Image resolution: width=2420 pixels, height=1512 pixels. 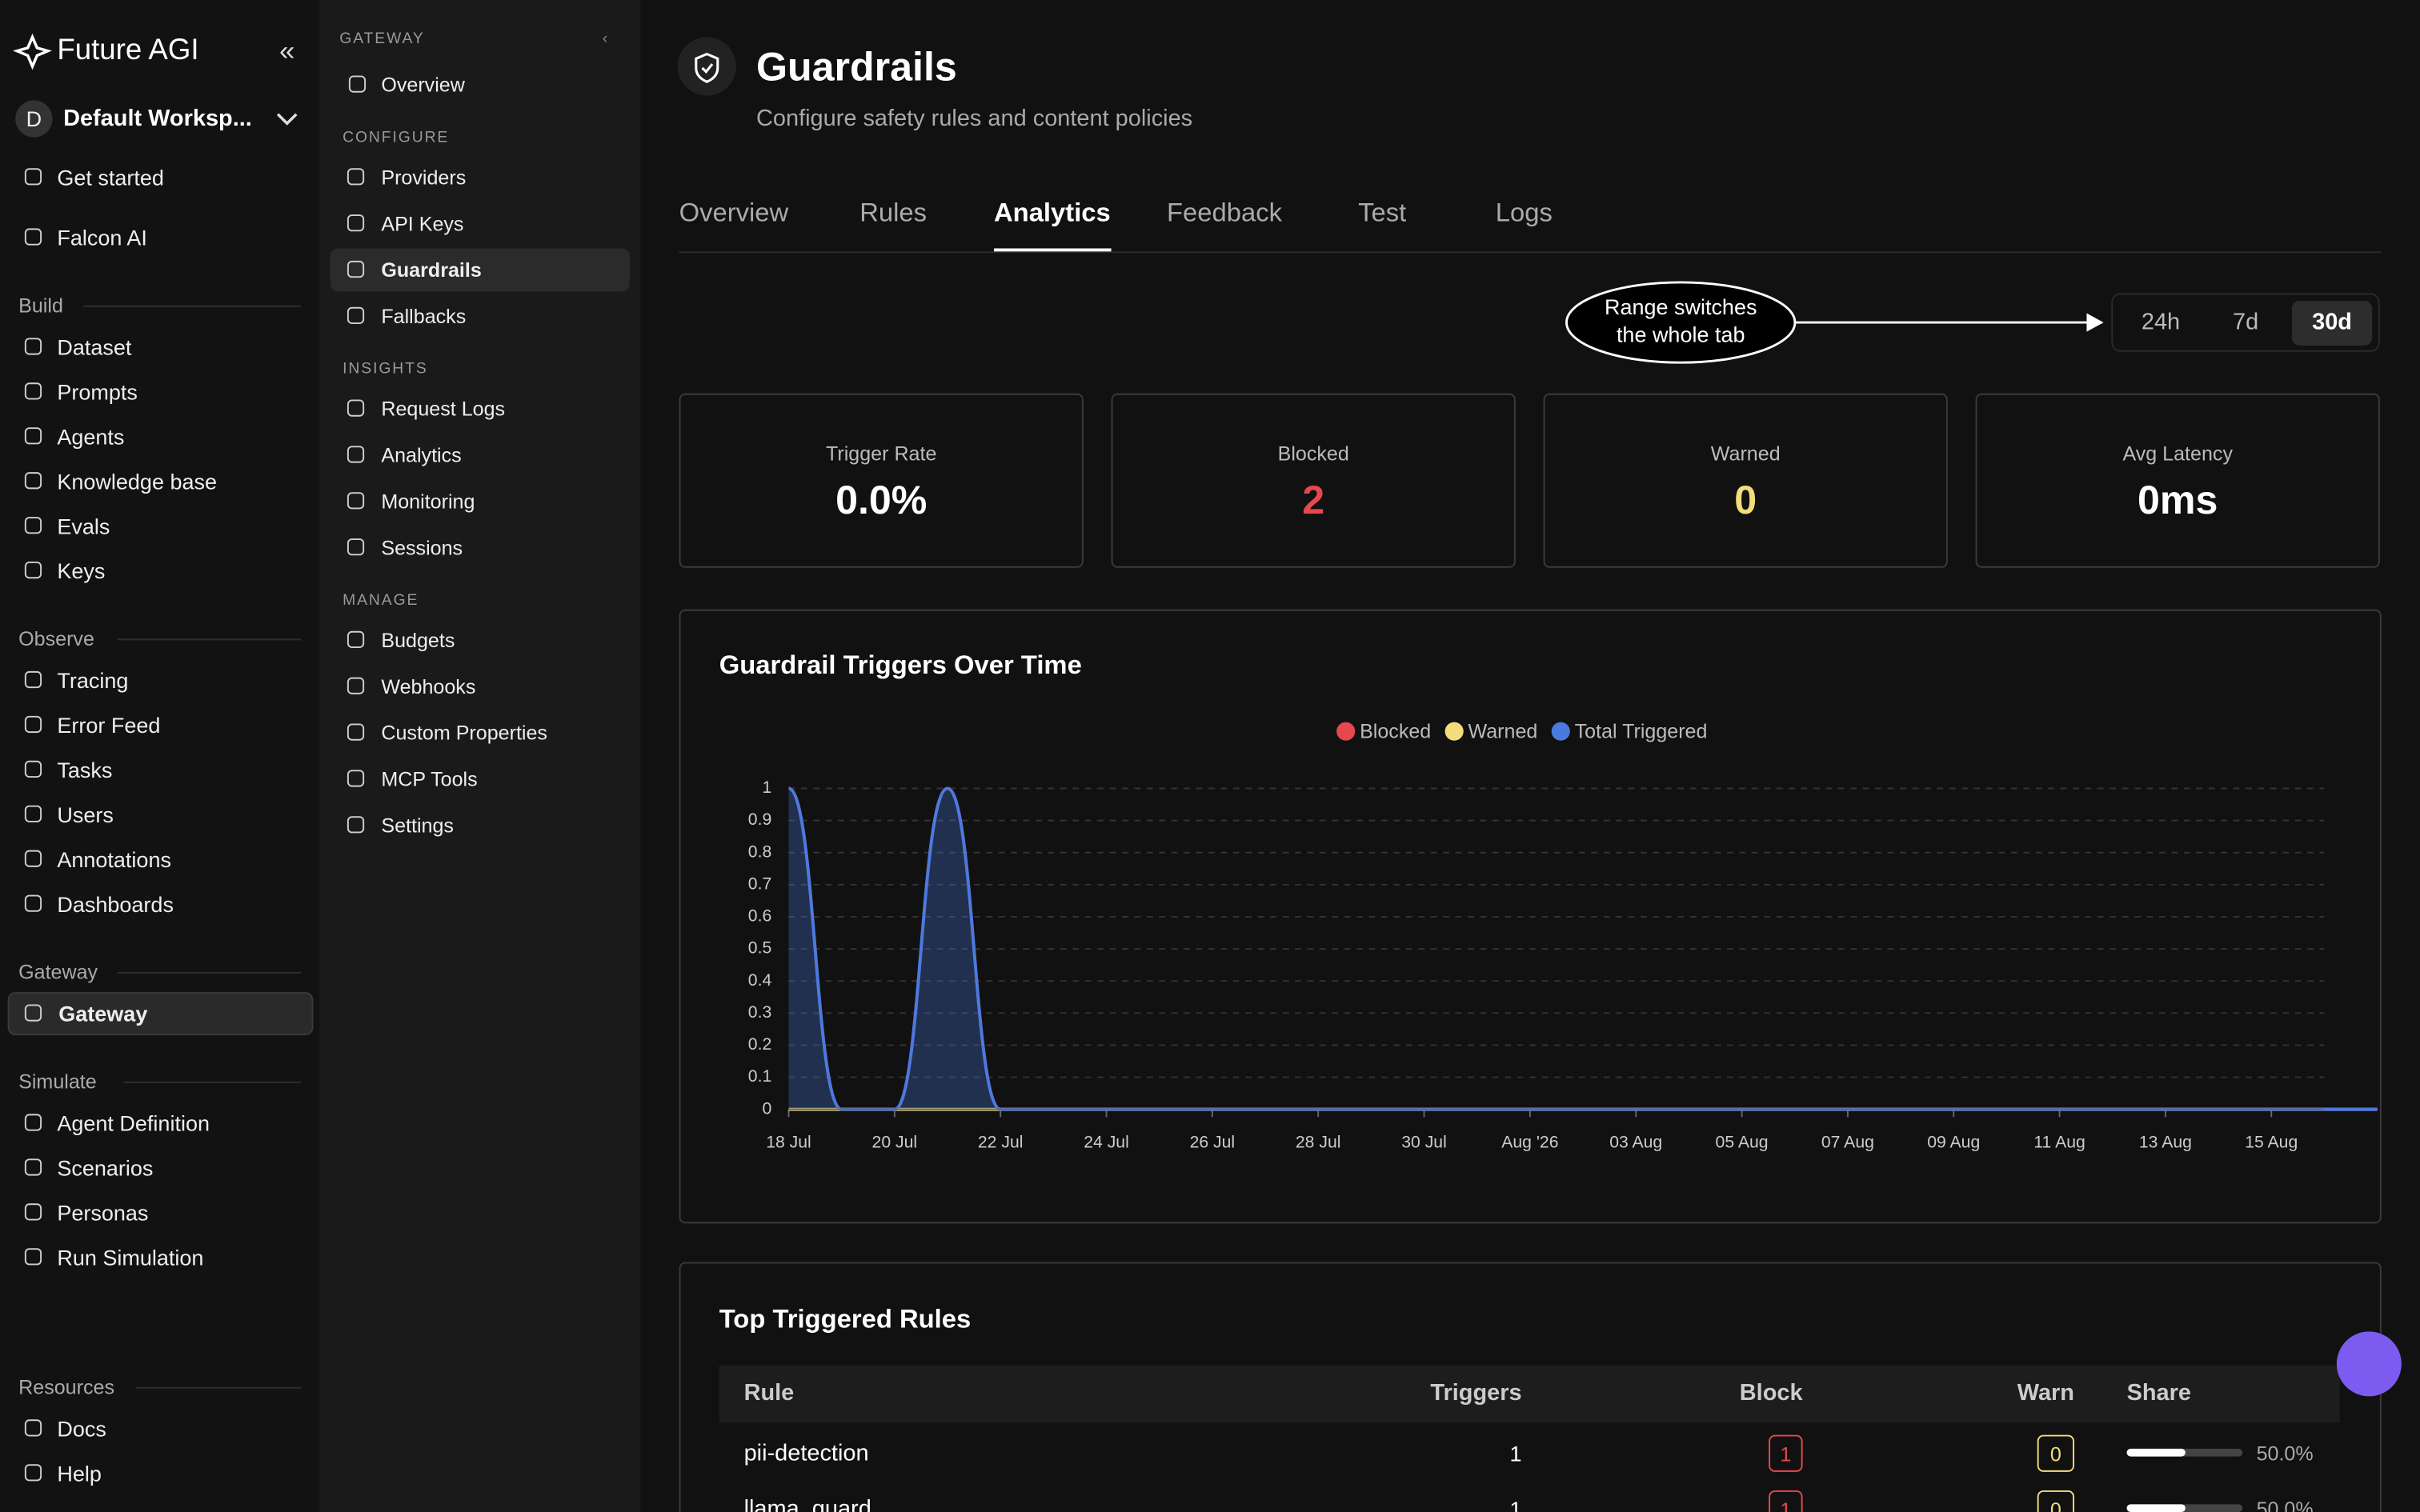 I want to click on subnav-item: Sessions, so click(x=422, y=548).